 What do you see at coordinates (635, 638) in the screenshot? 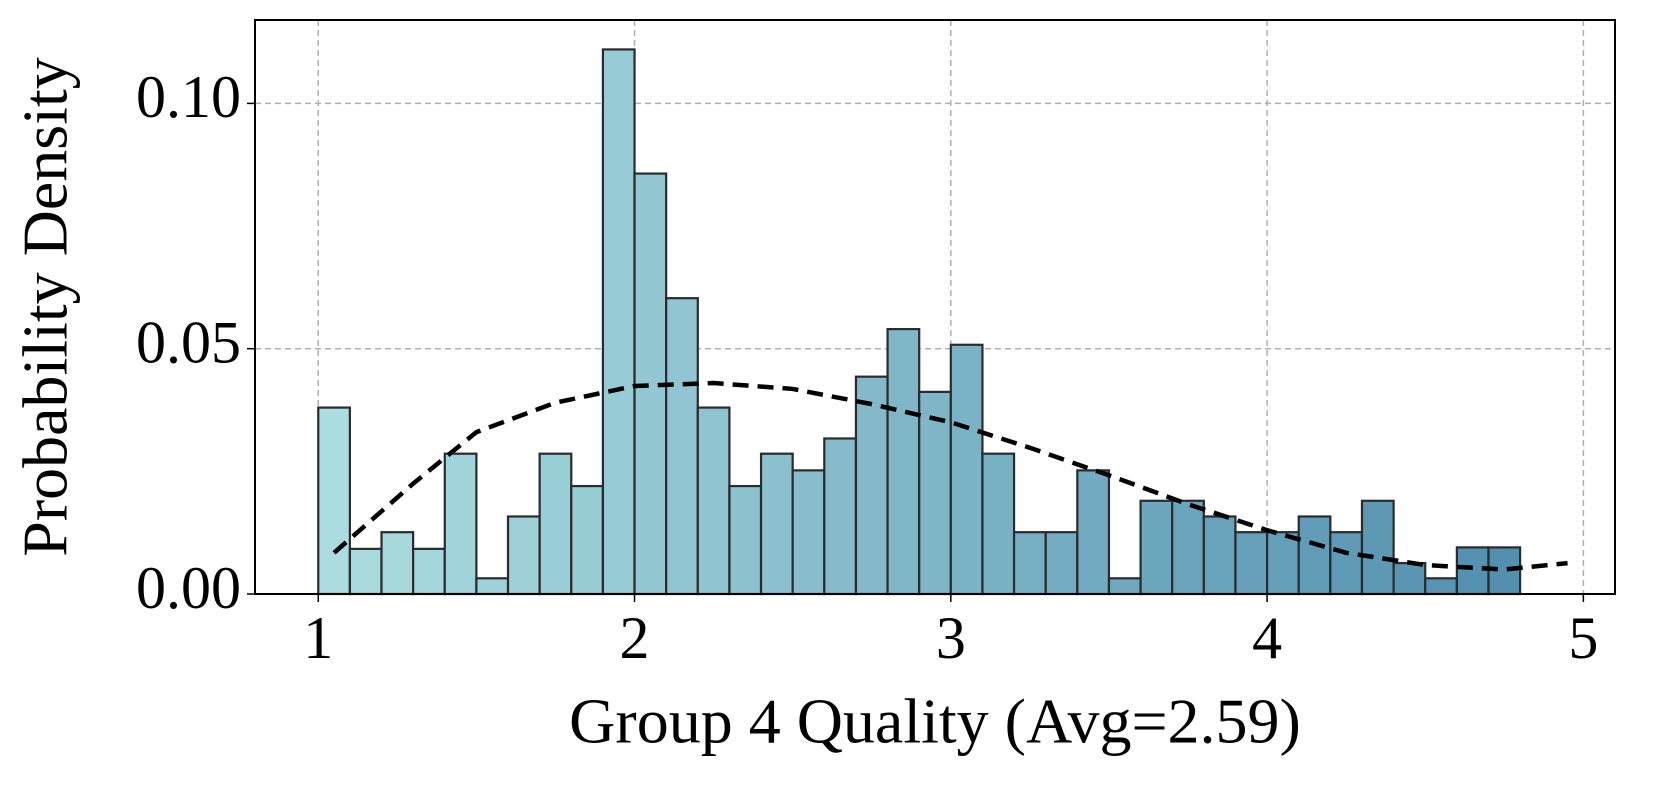
I see `x-tick-label: 2` at bounding box center [635, 638].